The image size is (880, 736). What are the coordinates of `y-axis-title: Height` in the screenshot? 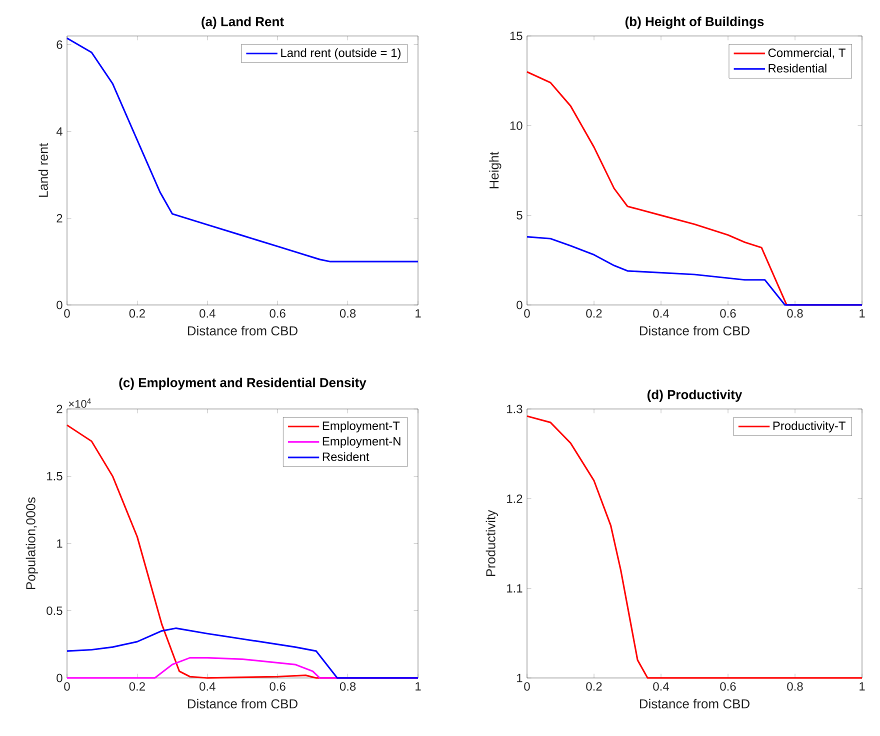 It's located at (495, 170).